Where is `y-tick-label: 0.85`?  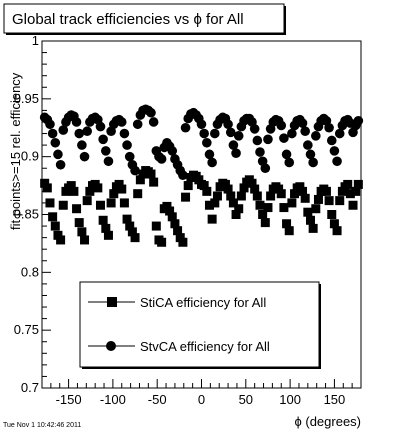 y-tick-label: 0.85 is located at coordinates (26, 214).